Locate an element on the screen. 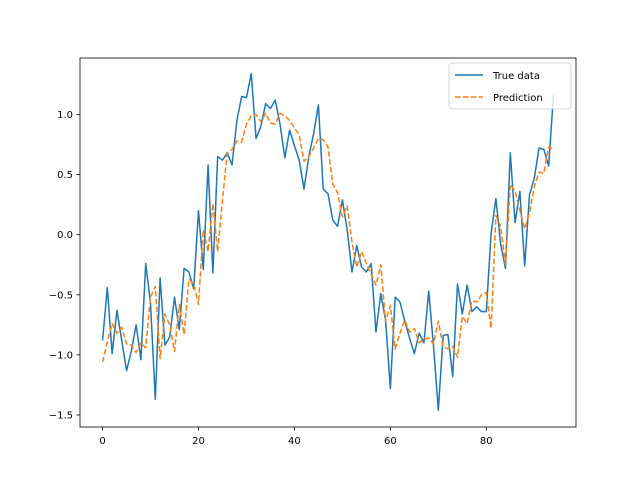 This screenshot has height=480, width=640. x-tick-label: 60 is located at coordinates (390, 441).